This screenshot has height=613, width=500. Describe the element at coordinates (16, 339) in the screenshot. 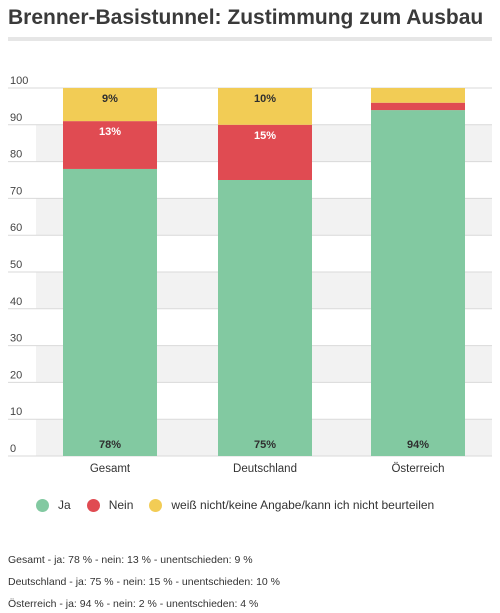

I see `y-tick-label: 30` at that location.